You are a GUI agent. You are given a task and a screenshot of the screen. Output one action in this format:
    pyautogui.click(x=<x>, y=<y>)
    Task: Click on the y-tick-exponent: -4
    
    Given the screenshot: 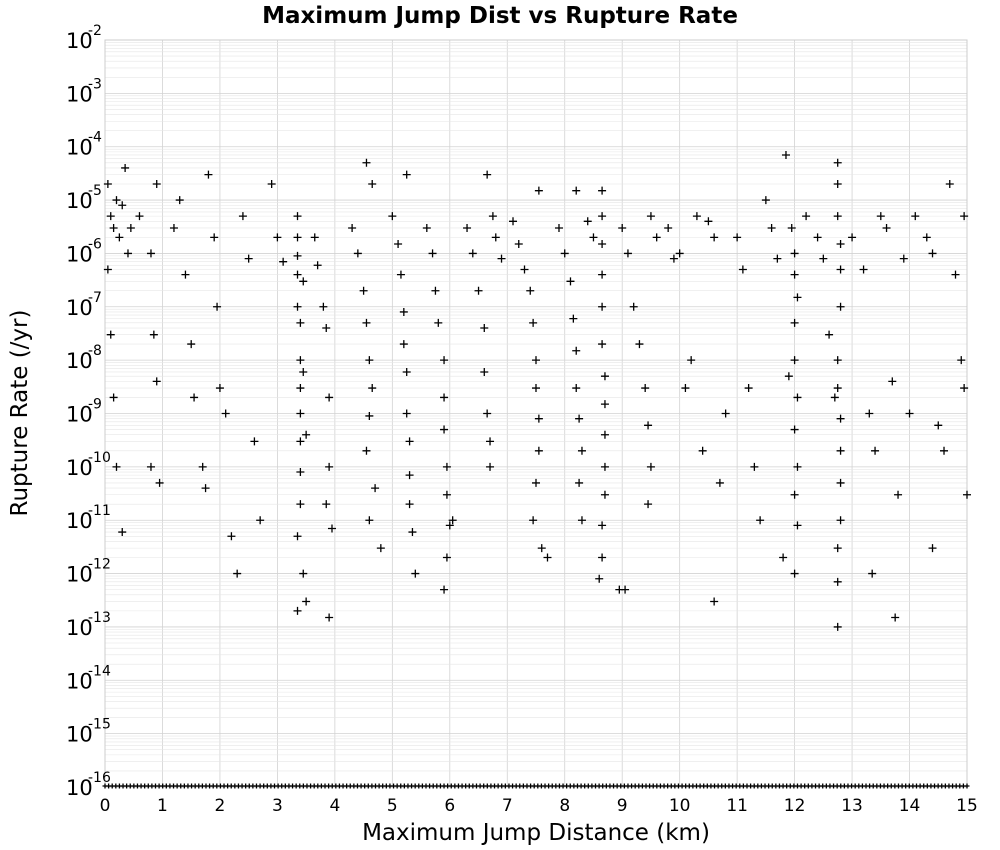 What is the action you would take?
    pyautogui.click(x=95, y=138)
    